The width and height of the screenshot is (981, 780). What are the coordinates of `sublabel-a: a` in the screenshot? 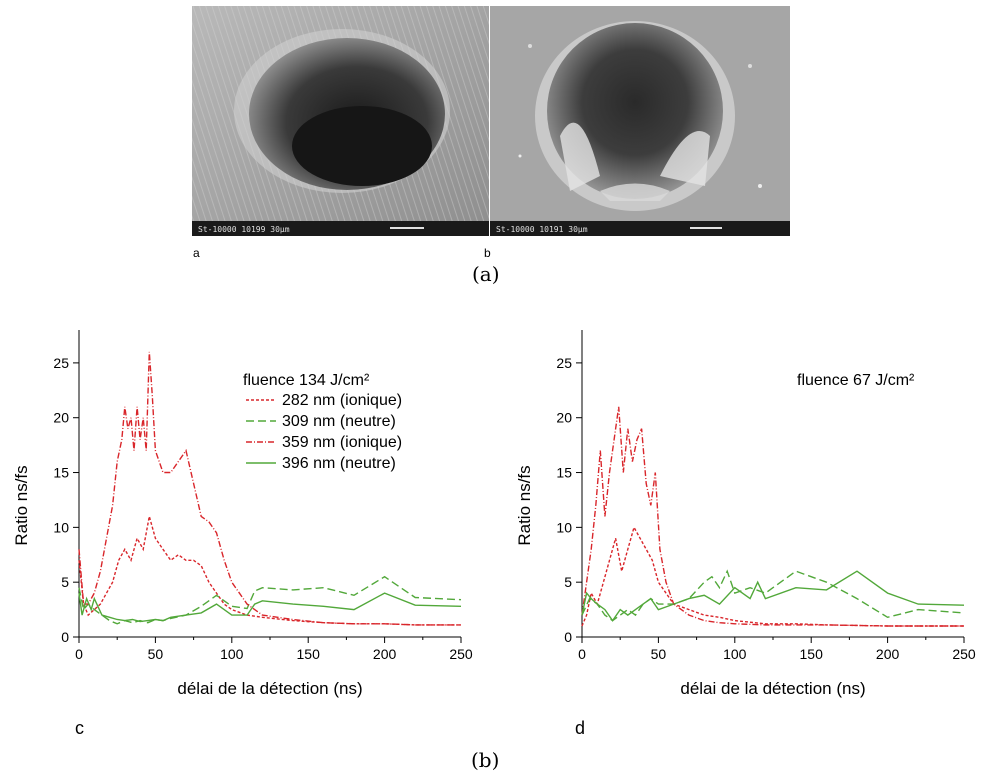 It's located at (196, 253).